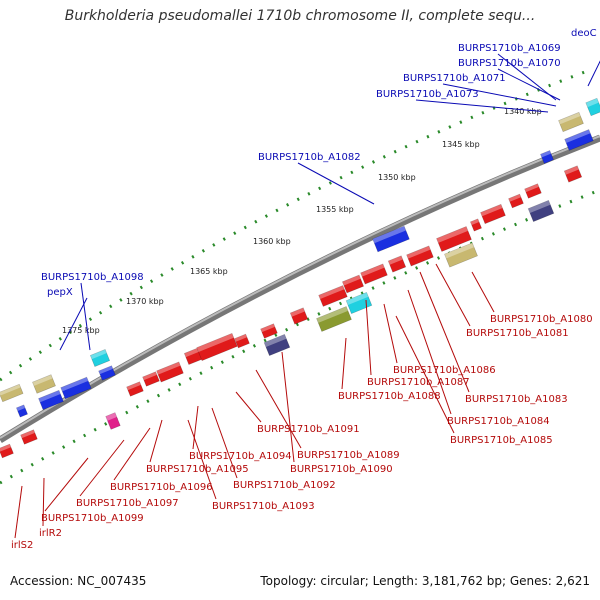 This screenshot has height=600, width=600. I want to click on scale-label: 1375 kbp, so click(81, 330).